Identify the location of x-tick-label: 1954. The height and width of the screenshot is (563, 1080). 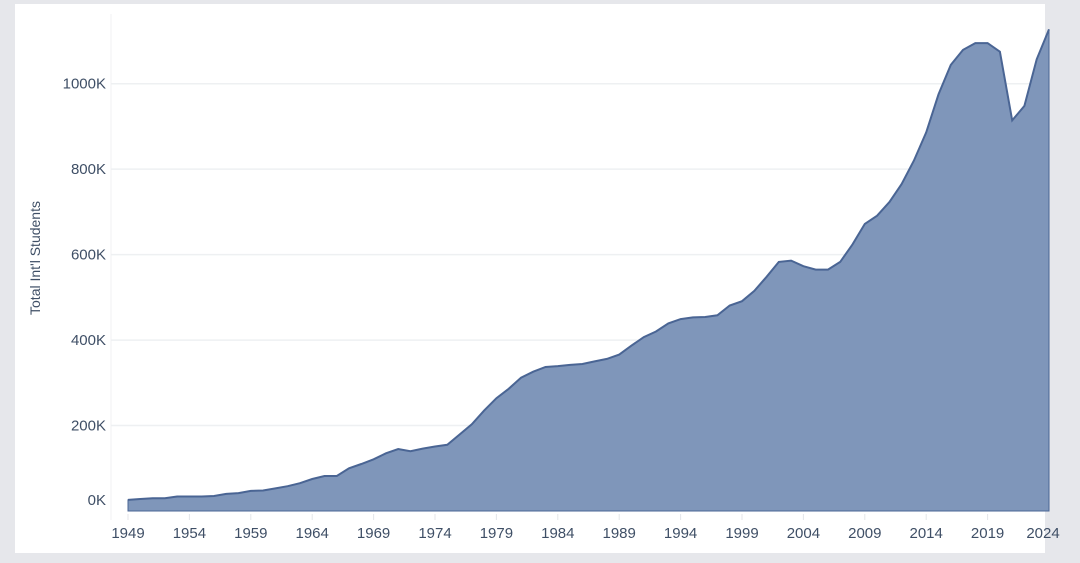
(189, 533).